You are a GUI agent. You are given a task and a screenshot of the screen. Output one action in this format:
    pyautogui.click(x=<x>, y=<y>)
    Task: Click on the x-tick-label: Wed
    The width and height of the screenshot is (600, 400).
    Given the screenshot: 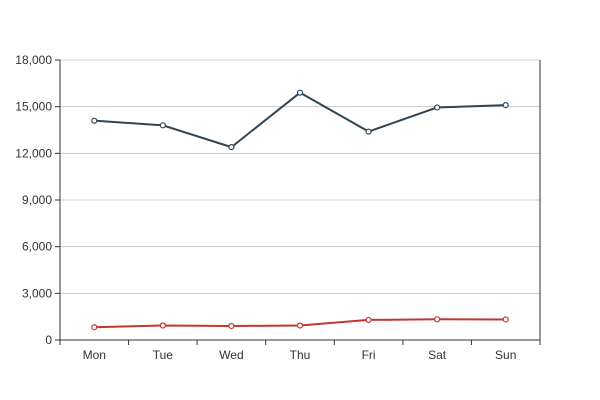 What is the action you would take?
    pyautogui.click(x=231, y=355)
    